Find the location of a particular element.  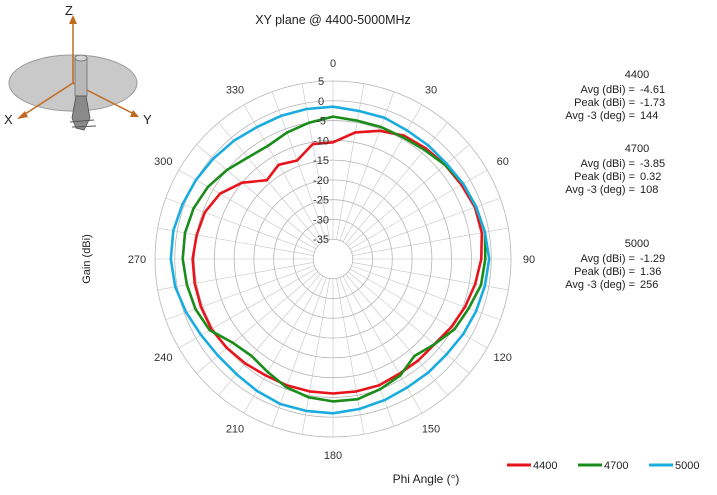

radial-tick-label: -15 is located at coordinates (321, 161).